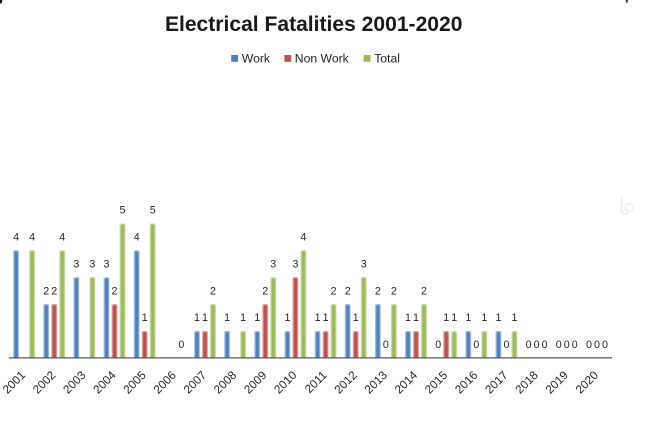 Image resolution: width=645 pixels, height=435 pixels. What do you see at coordinates (256, 59) in the screenshot?
I see `svg-text: Work` at bounding box center [256, 59].